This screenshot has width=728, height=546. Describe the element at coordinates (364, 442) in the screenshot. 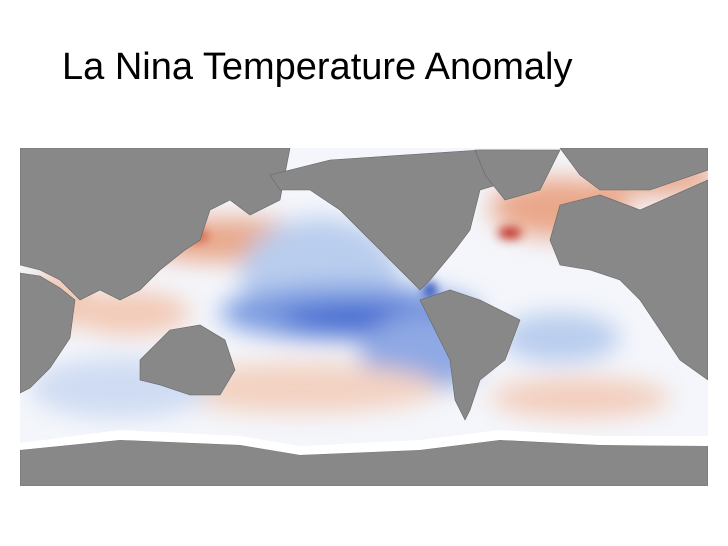

I see `ice-shelf` at that location.